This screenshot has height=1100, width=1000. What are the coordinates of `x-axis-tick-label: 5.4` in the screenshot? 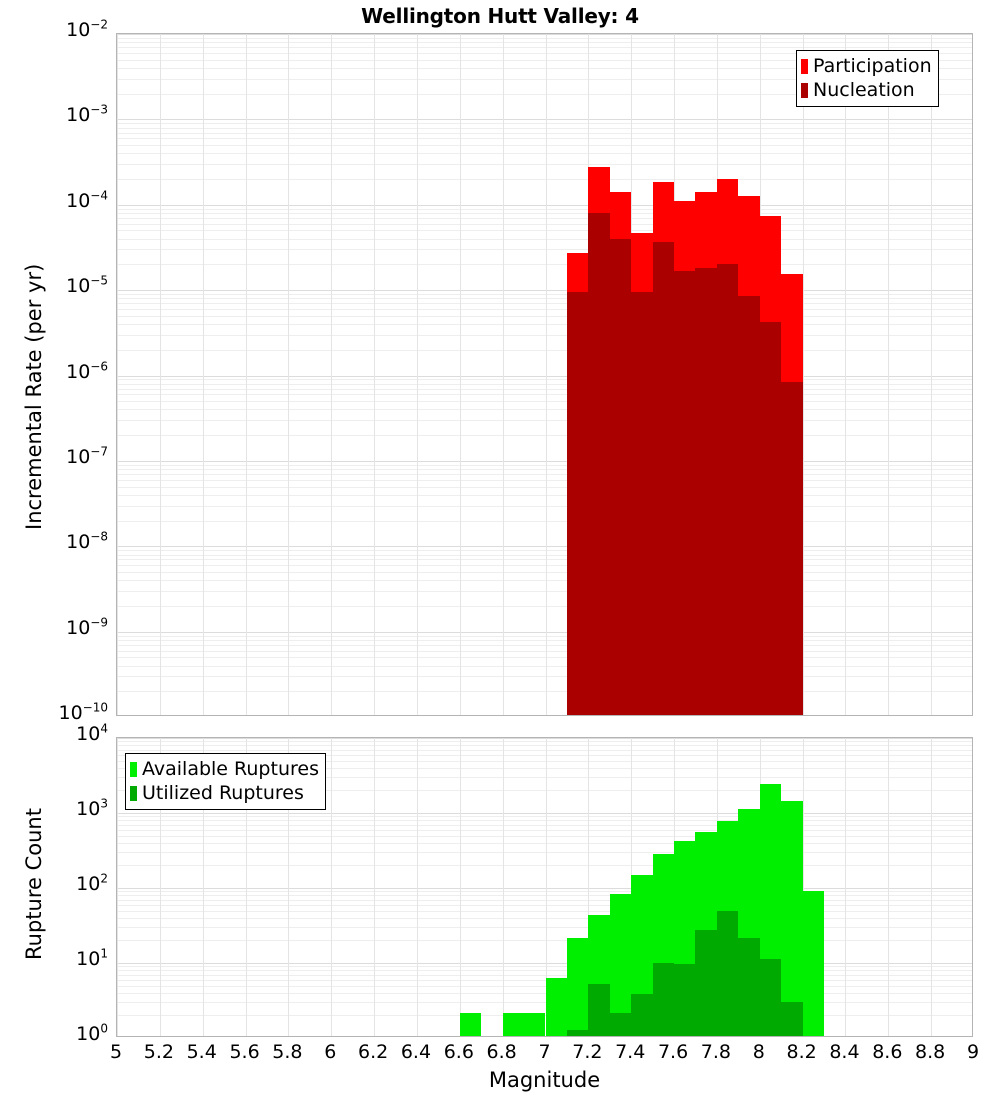 It's located at (201, 1052).